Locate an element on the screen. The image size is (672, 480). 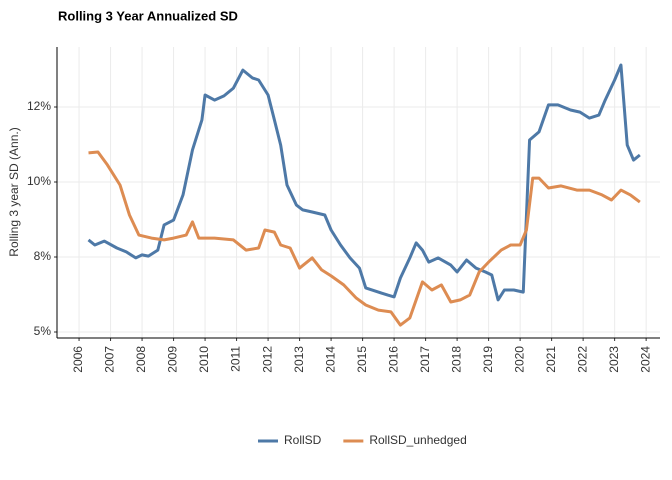
x-tick-label: 2007 is located at coordinates (110, 359).